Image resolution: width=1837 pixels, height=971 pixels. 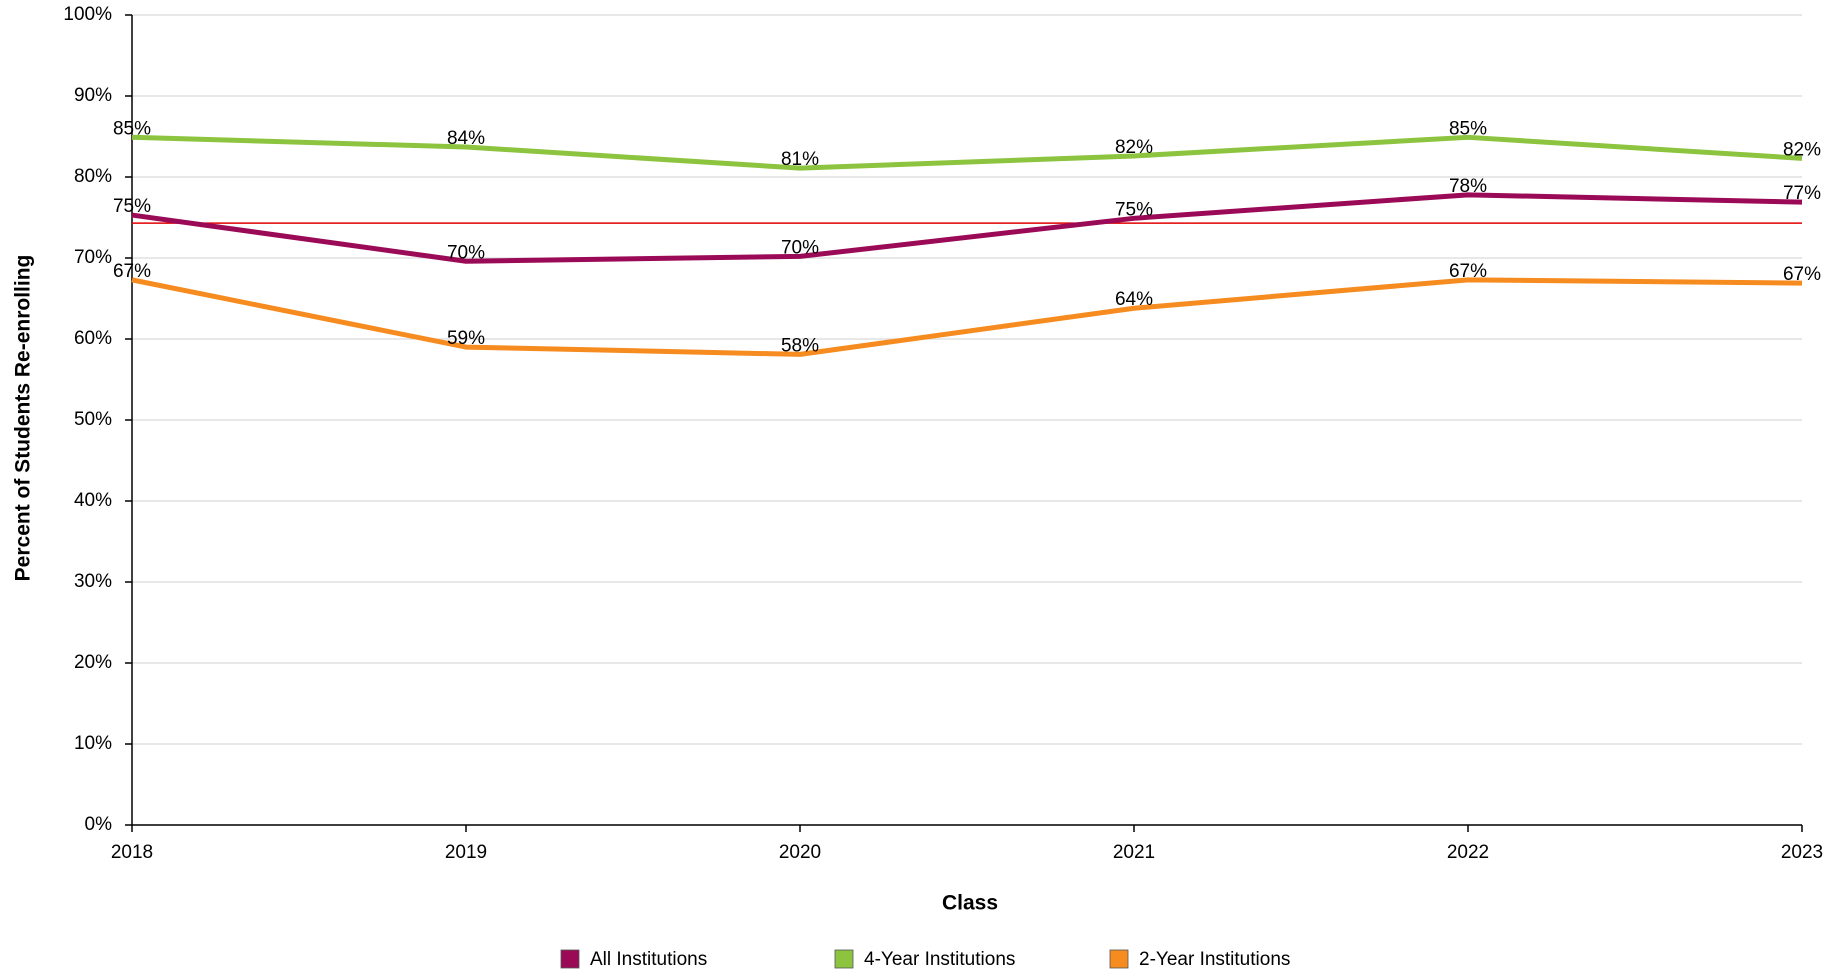 What do you see at coordinates (23, 418) in the screenshot?
I see `y-axis-title: Percent of Students Re-enrolling` at bounding box center [23, 418].